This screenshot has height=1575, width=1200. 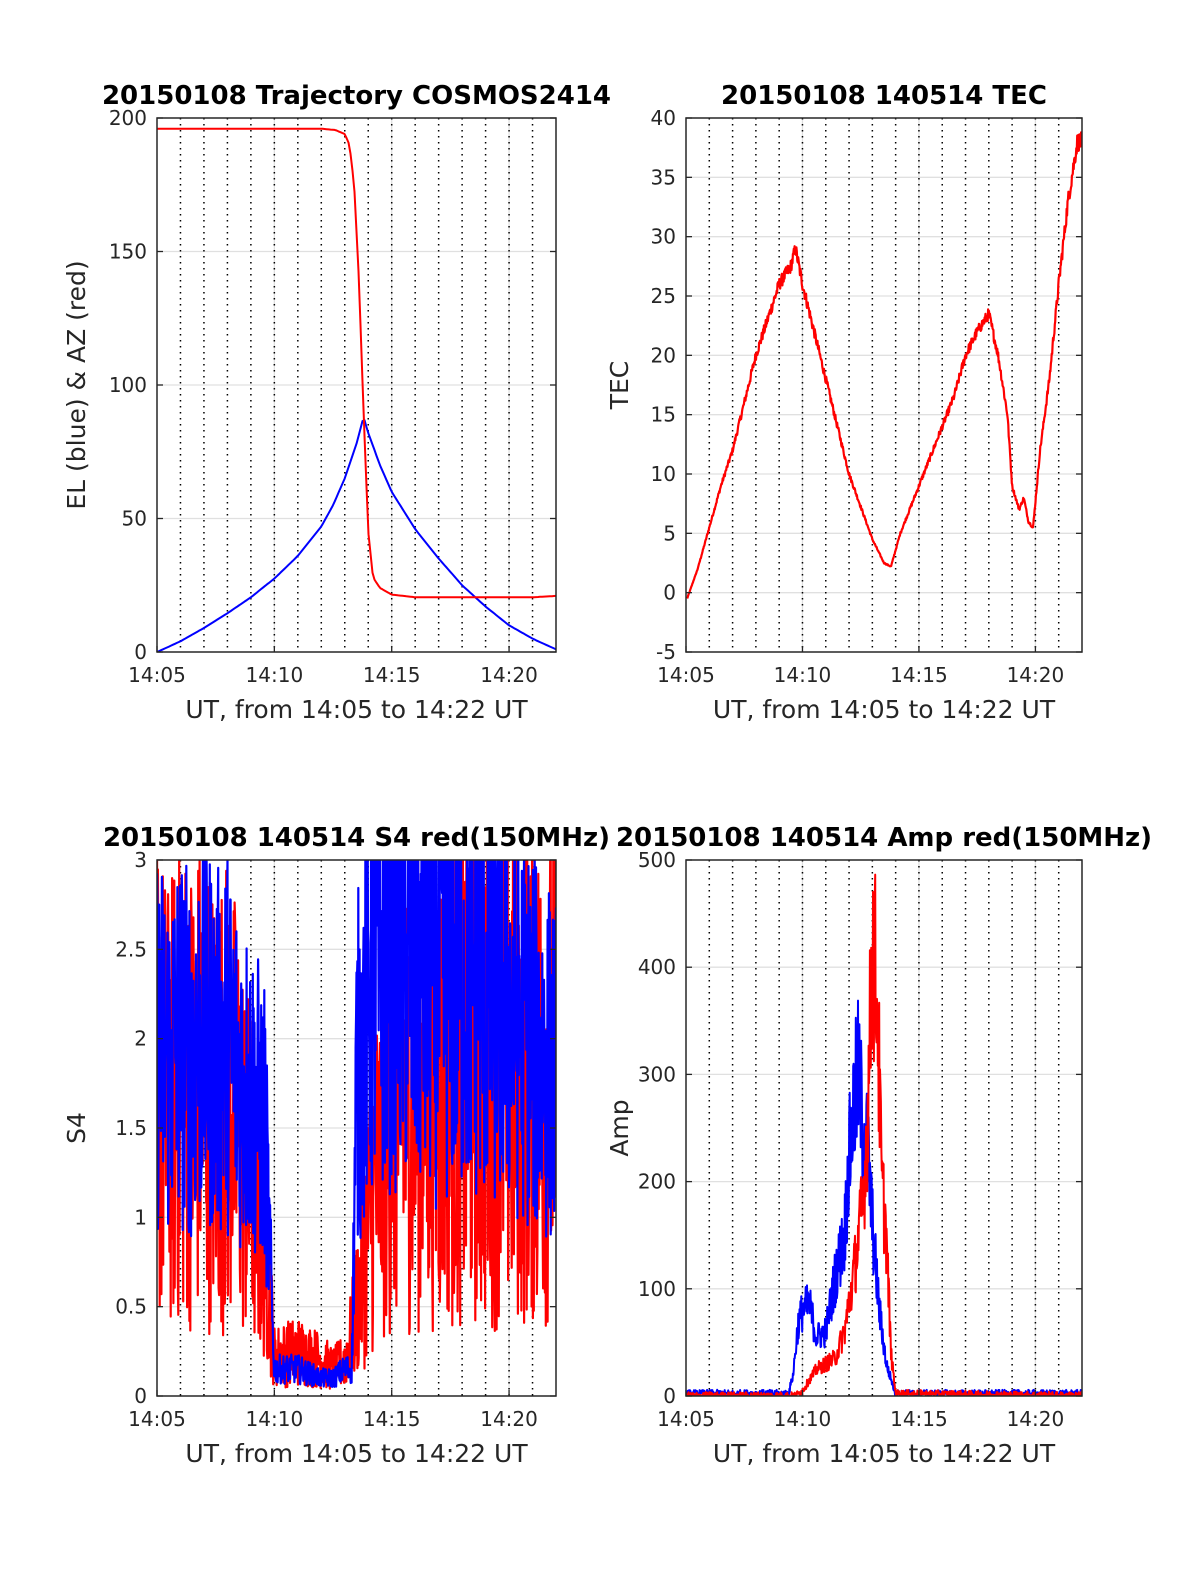 What do you see at coordinates (356, 96) in the screenshot?
I see `chart-title: 20150108 Trajectory COSMOS2414` at bounding box center [356, 96].